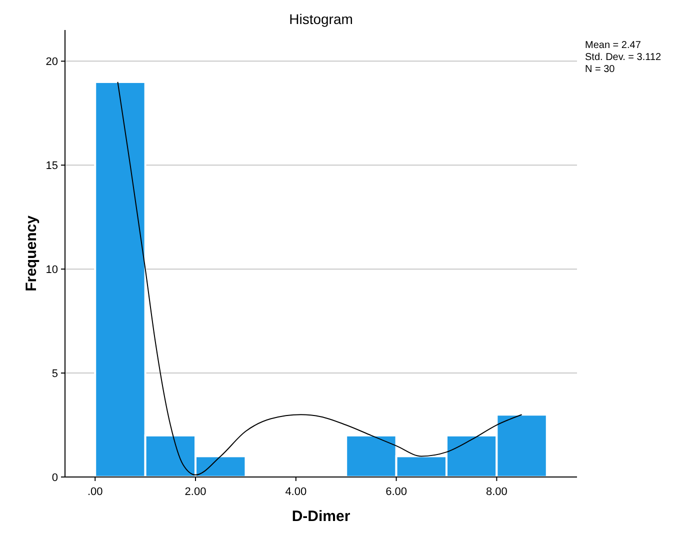 The height and width of the screenshot is (539, 682). Describe the element at coordinates (600, 69) in the screenshot. I see `text: N = 30` at that location.